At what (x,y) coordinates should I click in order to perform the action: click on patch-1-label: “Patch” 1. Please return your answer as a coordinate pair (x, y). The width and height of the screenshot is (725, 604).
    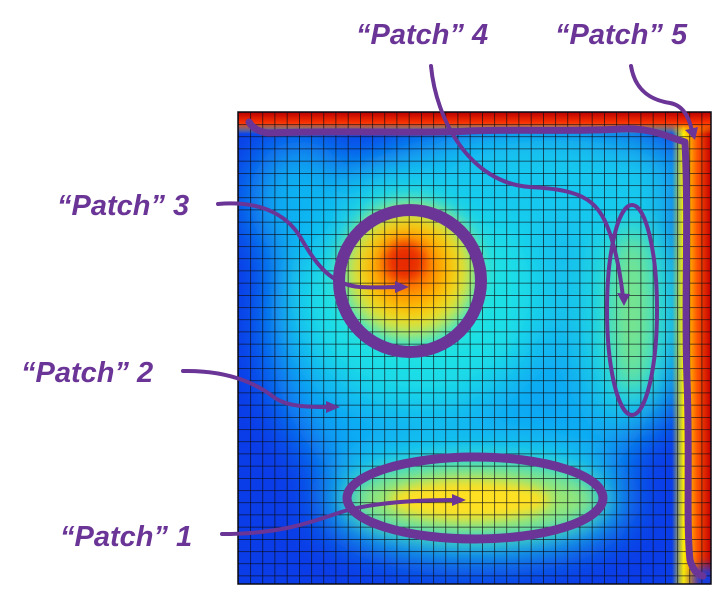
    Looking at the image, I should click on (126, 537).